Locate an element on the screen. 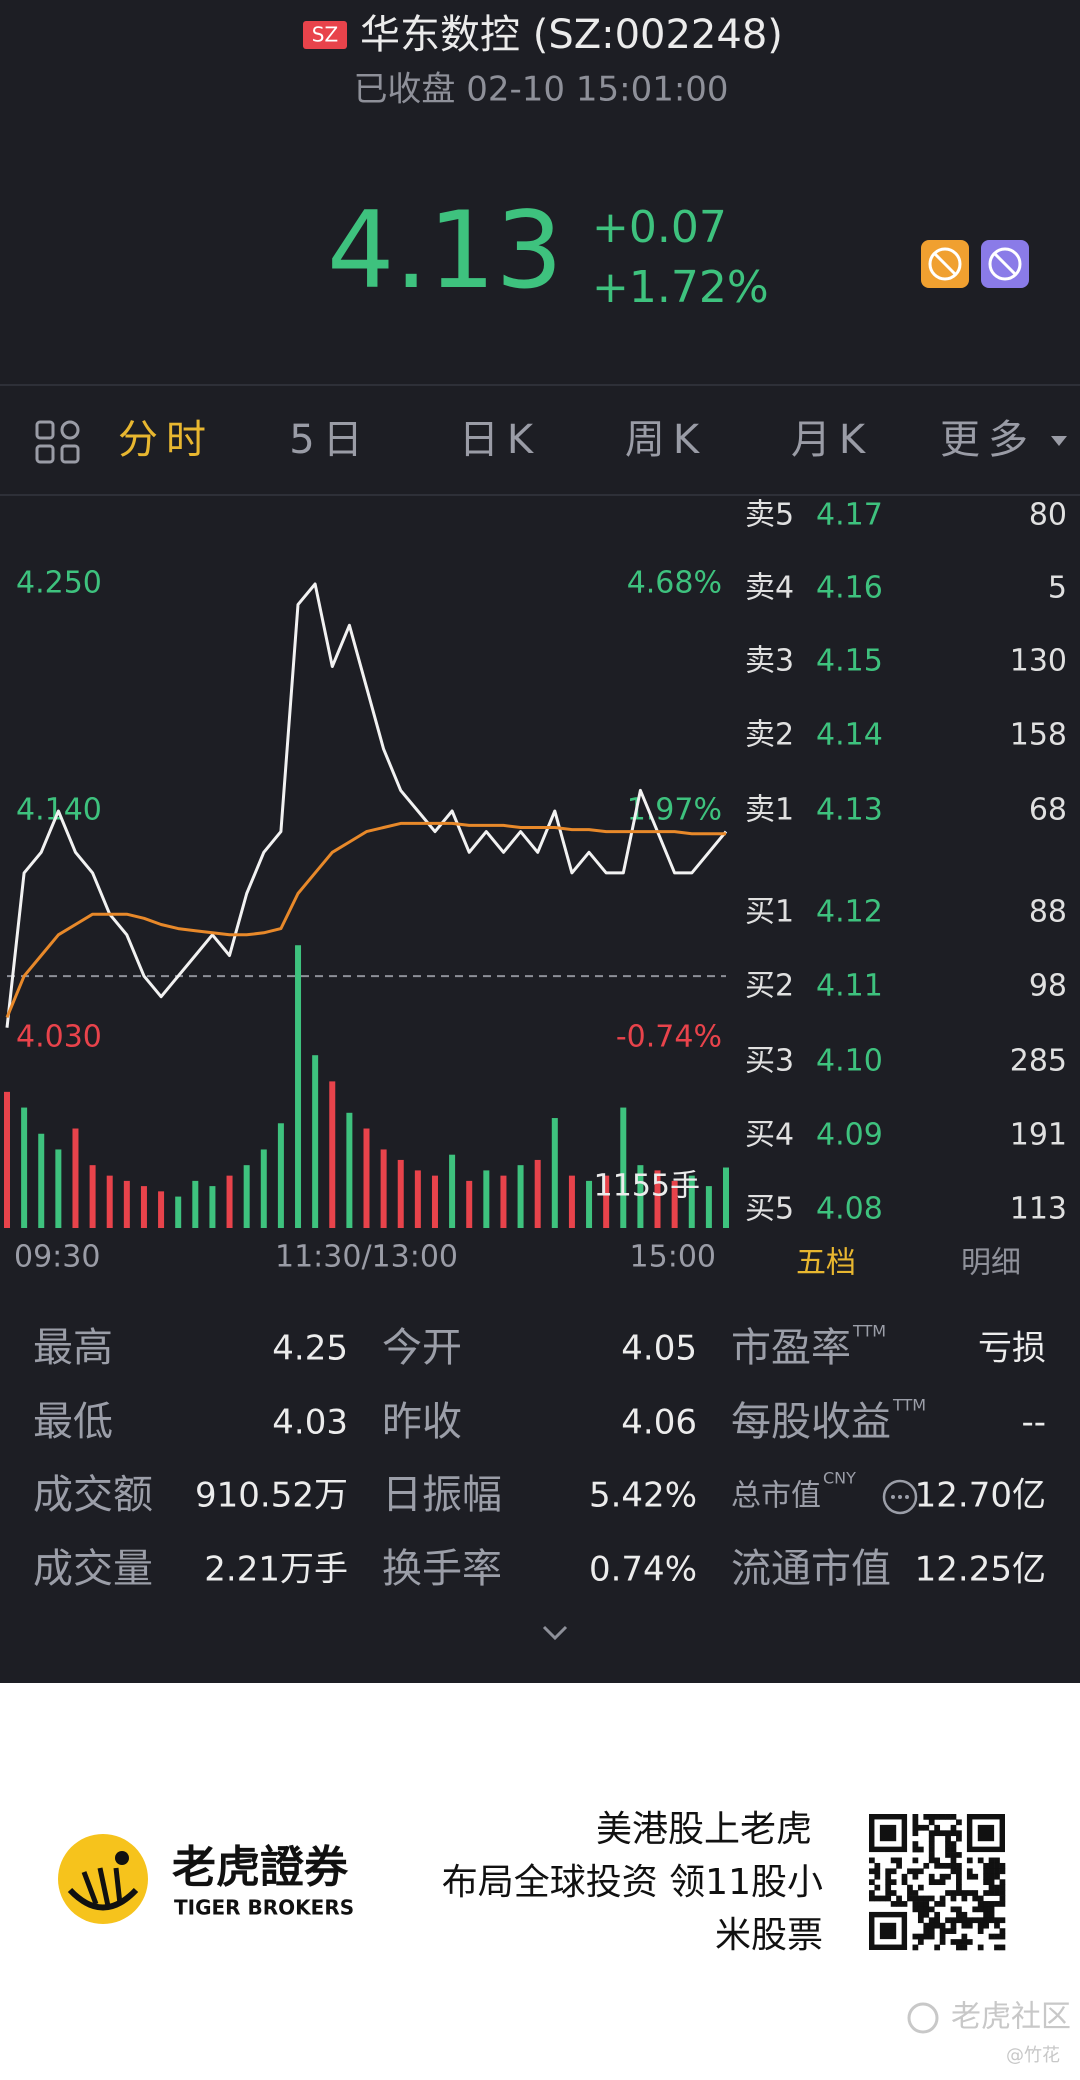 The width and height of the screenshot is (1080, 2080). stat-value: 4.05 is located at coordinates (659, 1349).